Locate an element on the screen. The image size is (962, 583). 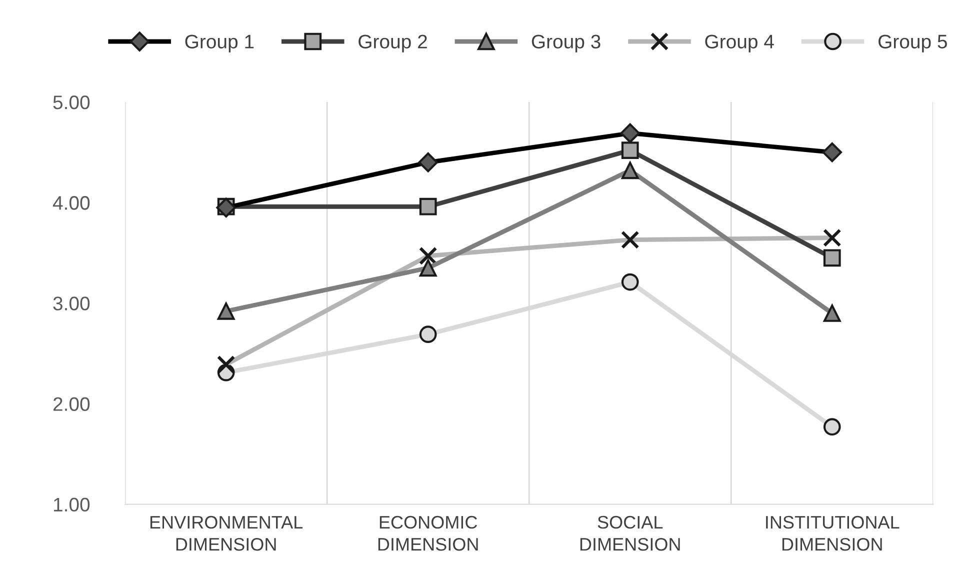
y-tick-label: 2.00 is located at coordinates (71, 404).